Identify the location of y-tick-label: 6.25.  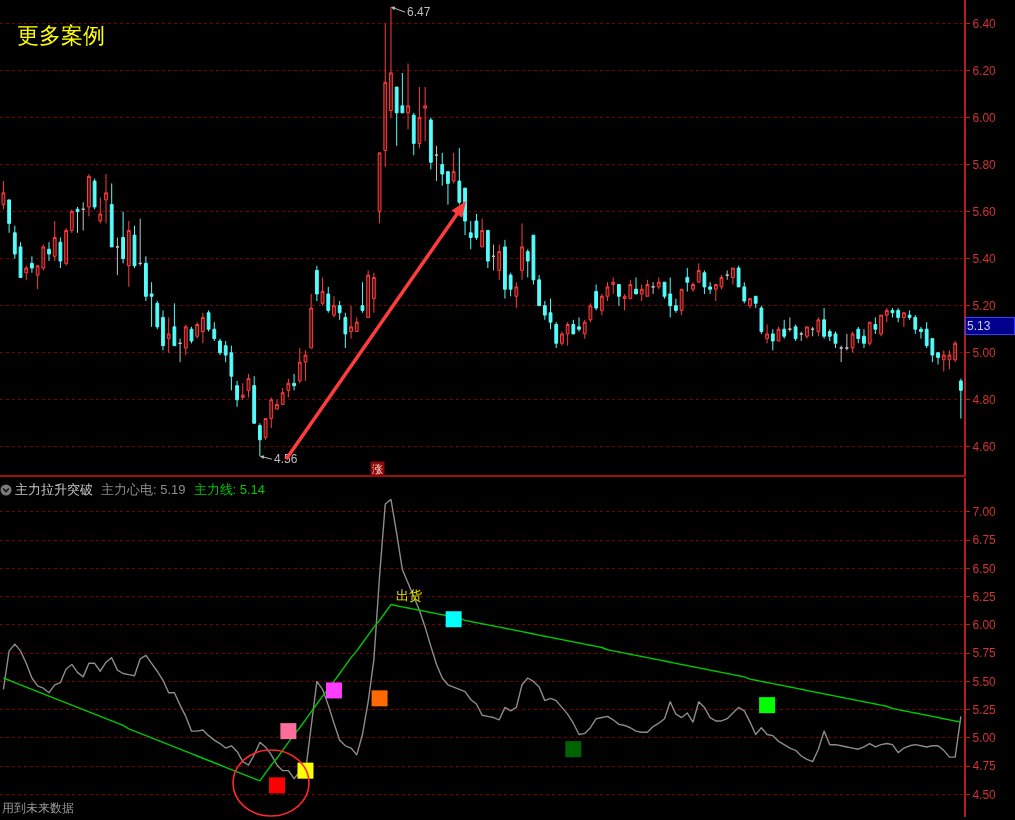
(984, 596).